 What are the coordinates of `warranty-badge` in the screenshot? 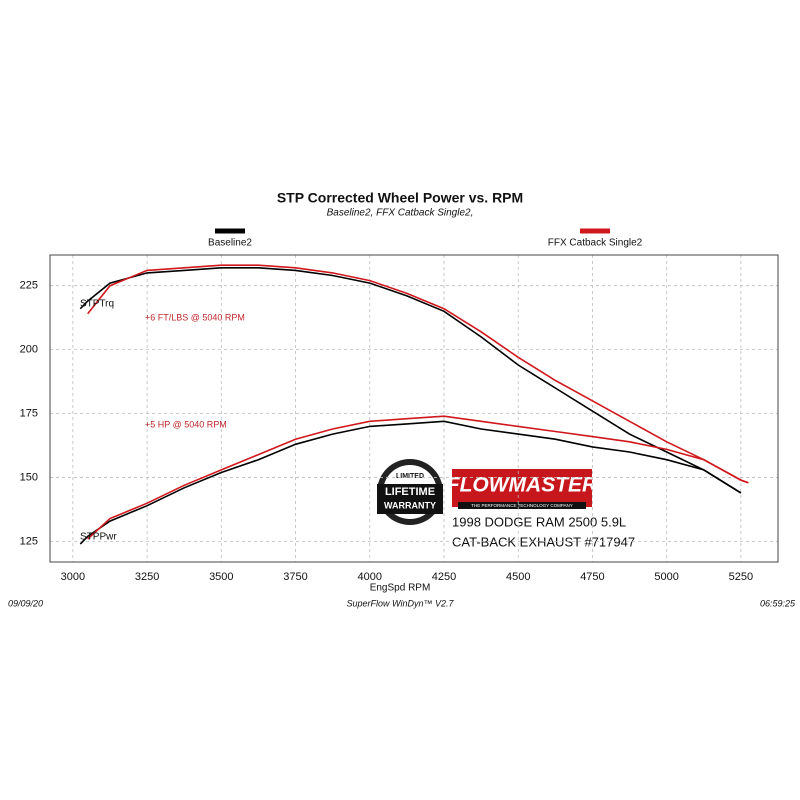 It's located at (410, 492).